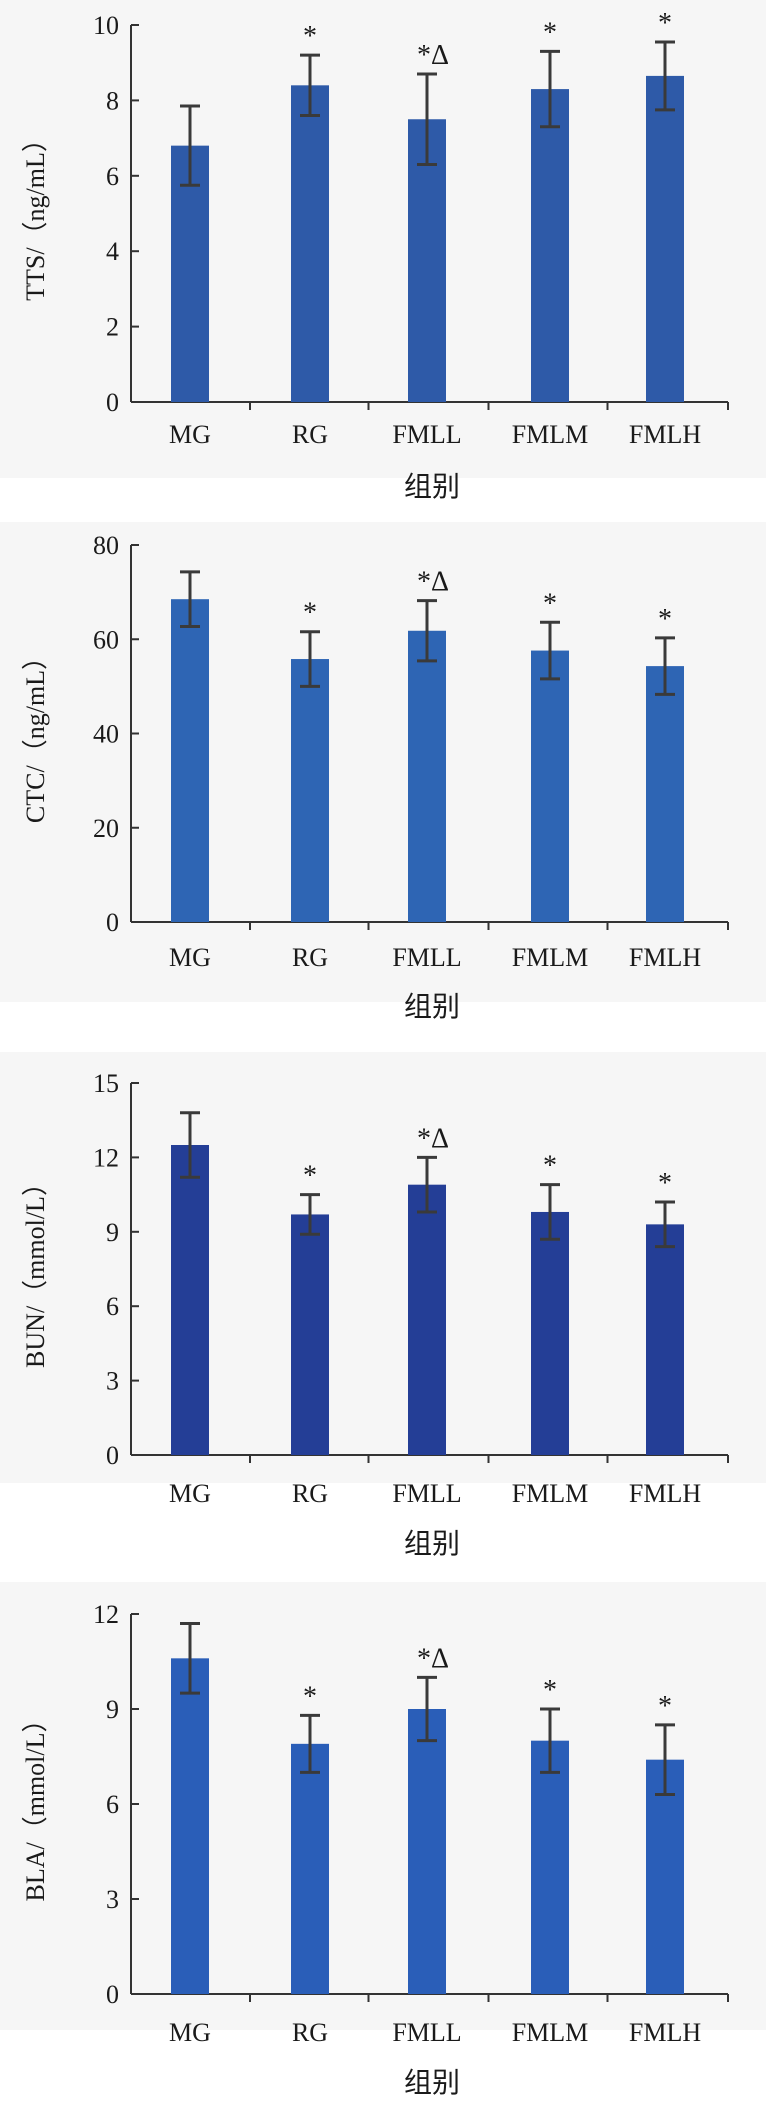 The image size is (766, 2124). Describe the element at coordinates (112, 100) in the screenshot. I see `y-tick-label: 8` at that location.